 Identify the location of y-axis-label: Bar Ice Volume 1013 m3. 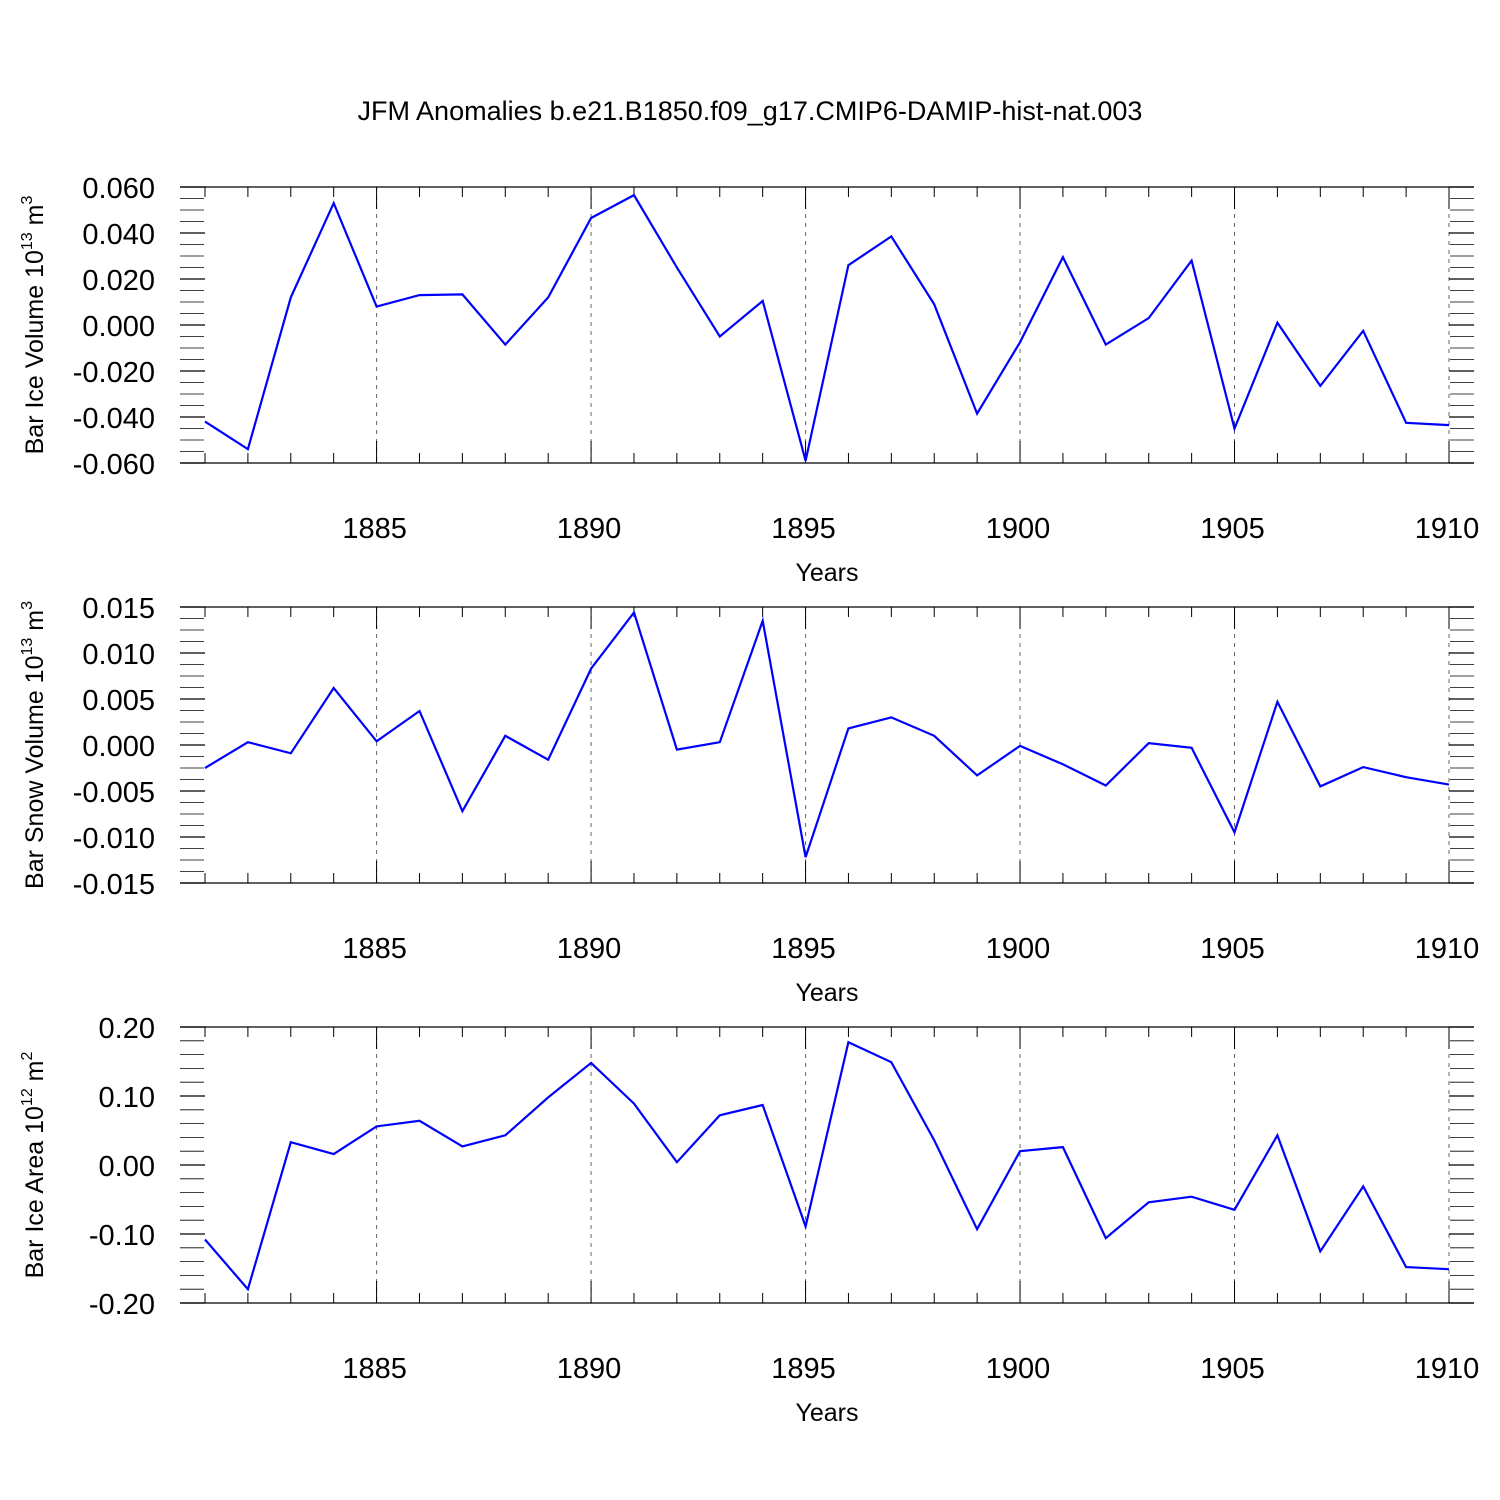
(34, 325).